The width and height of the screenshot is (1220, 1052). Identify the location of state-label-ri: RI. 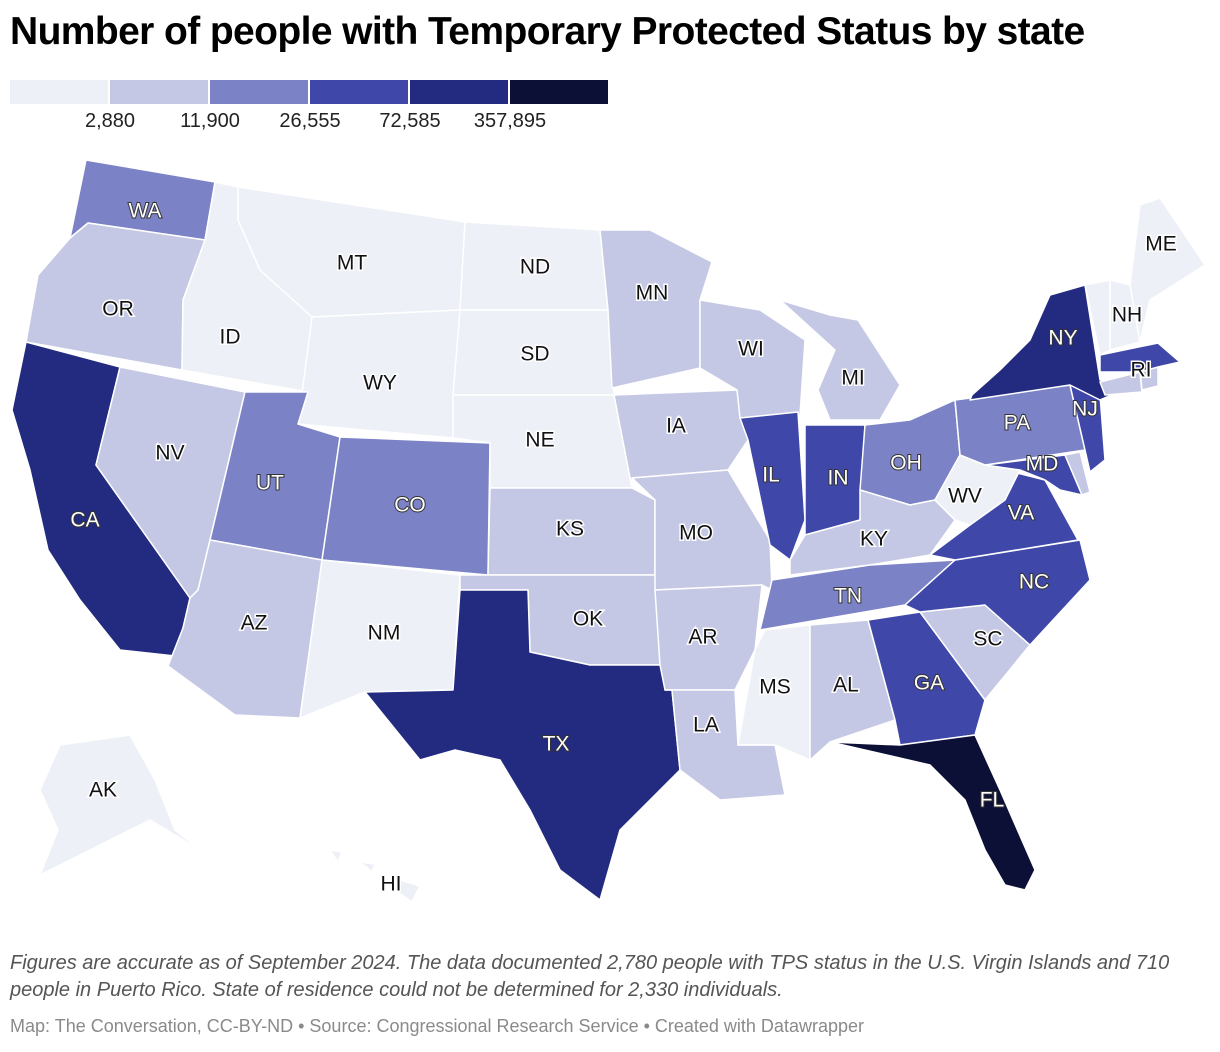
(1141, 370).